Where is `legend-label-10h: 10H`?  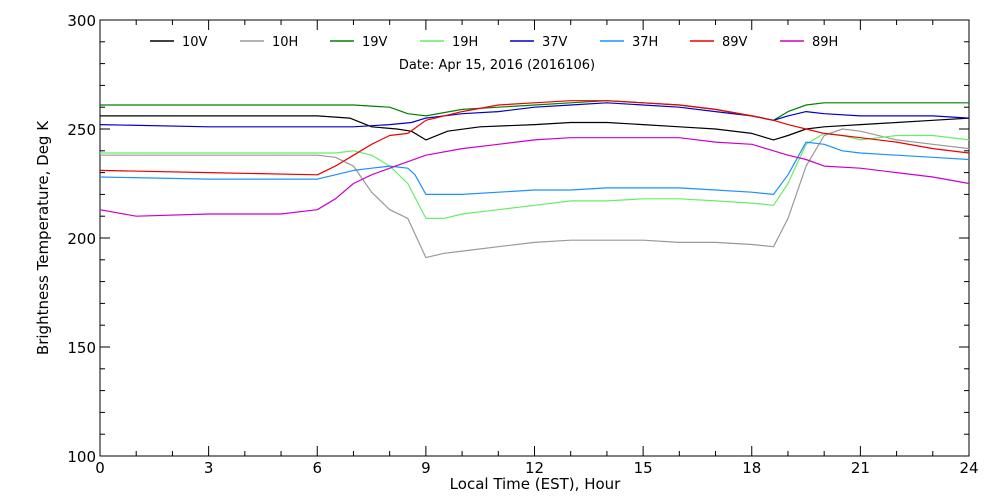
legend-label-10h: 10H is located at coordinates (285, 42).